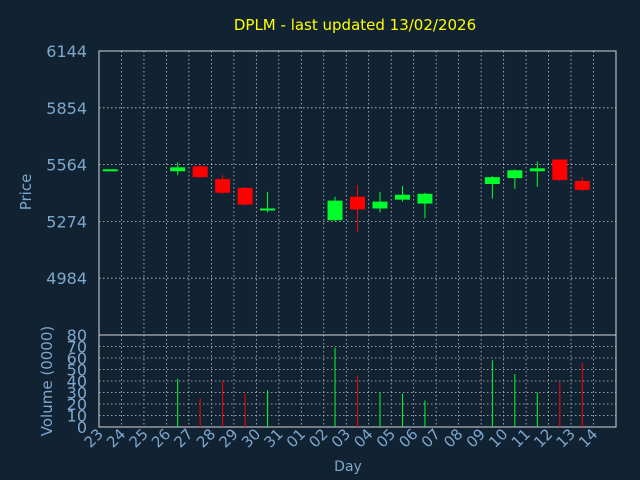 This screenshot has height=480, width=640. I want to click on volume-tick-label: 10, so click(77, 416).